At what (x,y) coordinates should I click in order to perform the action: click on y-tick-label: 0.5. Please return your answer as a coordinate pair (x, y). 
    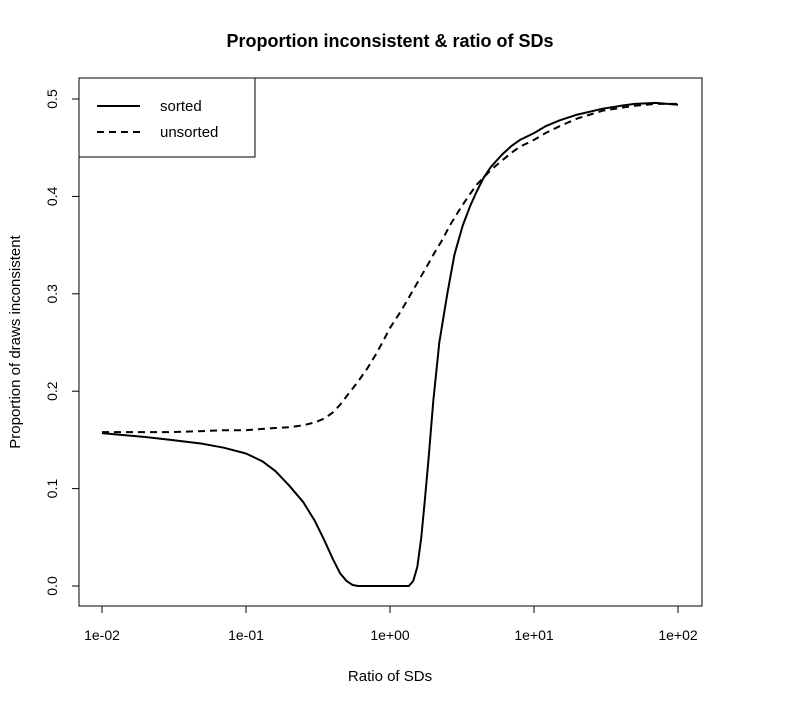
    Looking at the image, I should click on (52, 99).